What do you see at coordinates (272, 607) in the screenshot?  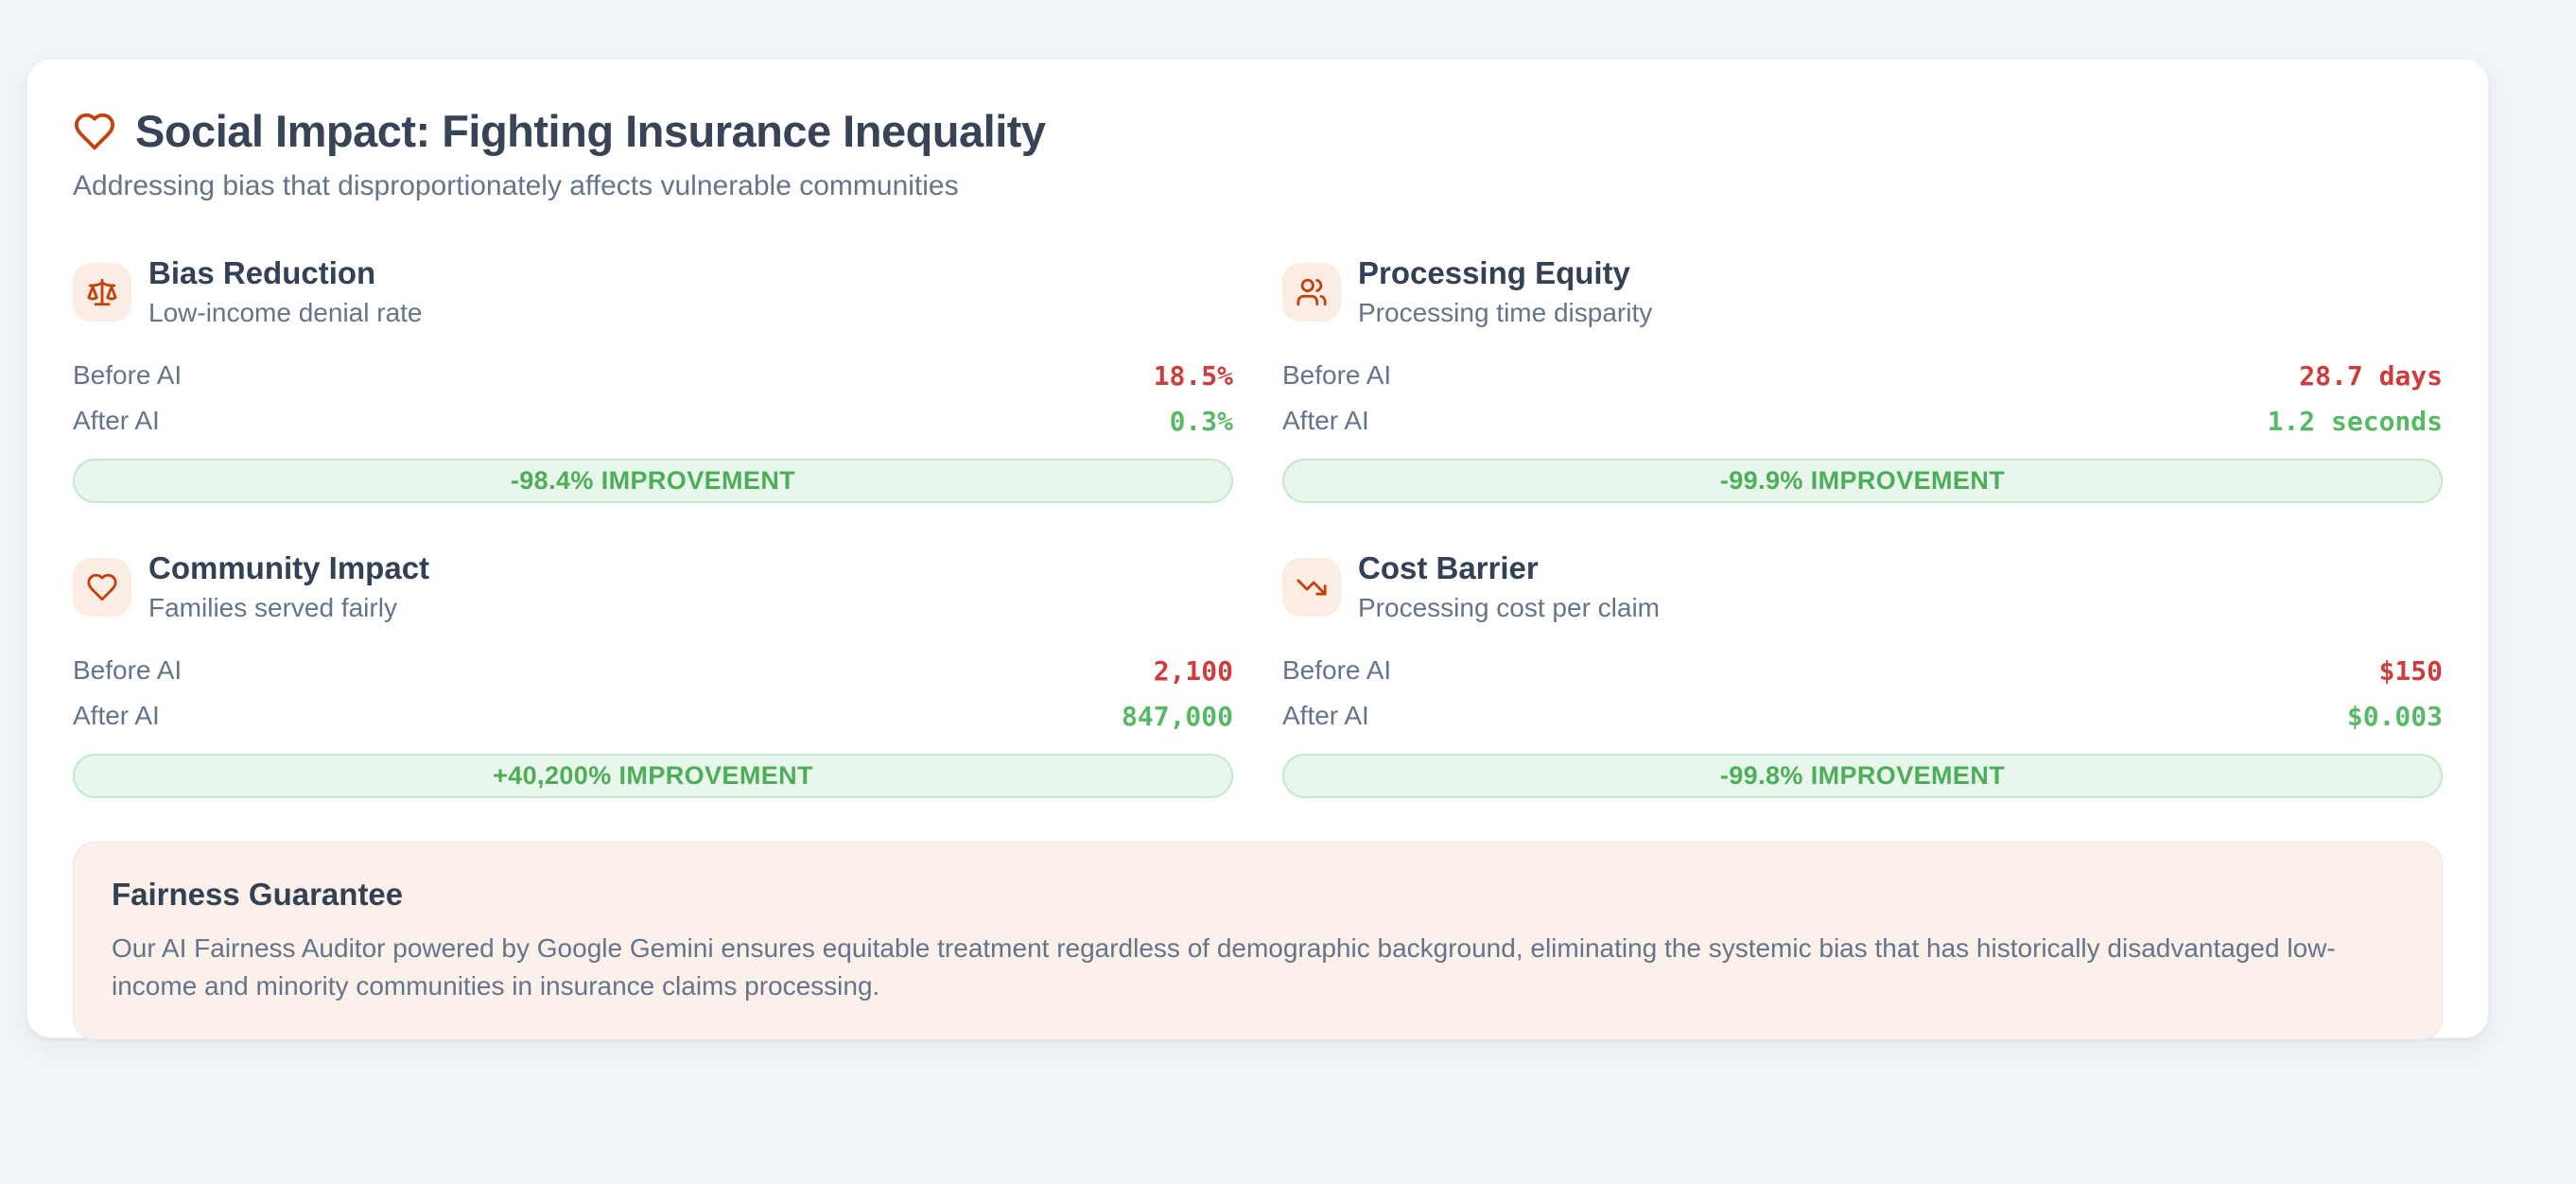 I see `metric-subtitle: Families served fairly` at bounding box center [272, 607].